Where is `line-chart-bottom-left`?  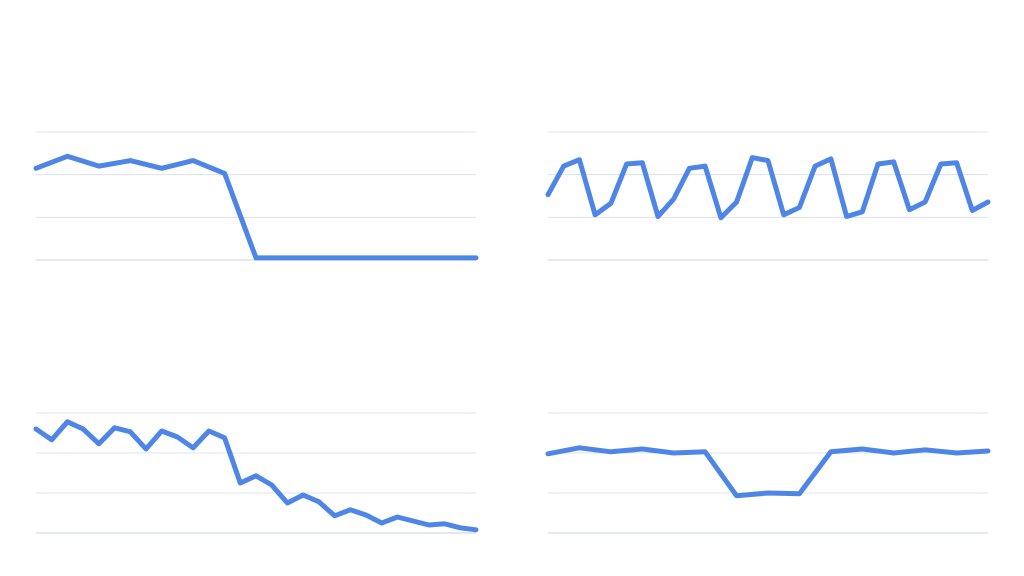 line-chart-bottom-left is located at coordinates (256, 473).